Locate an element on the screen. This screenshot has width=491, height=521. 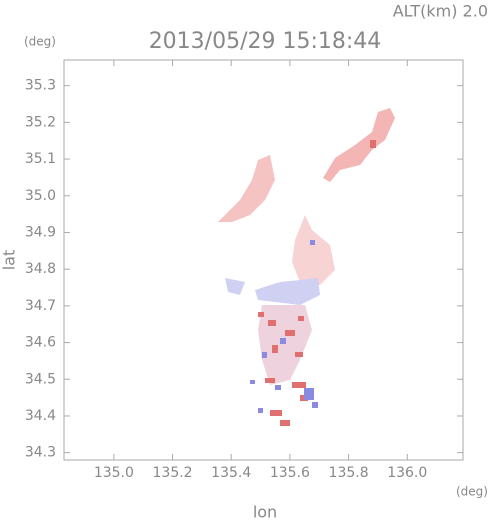
y-tick-label: 35.0 is located at coordinates (40, 196).